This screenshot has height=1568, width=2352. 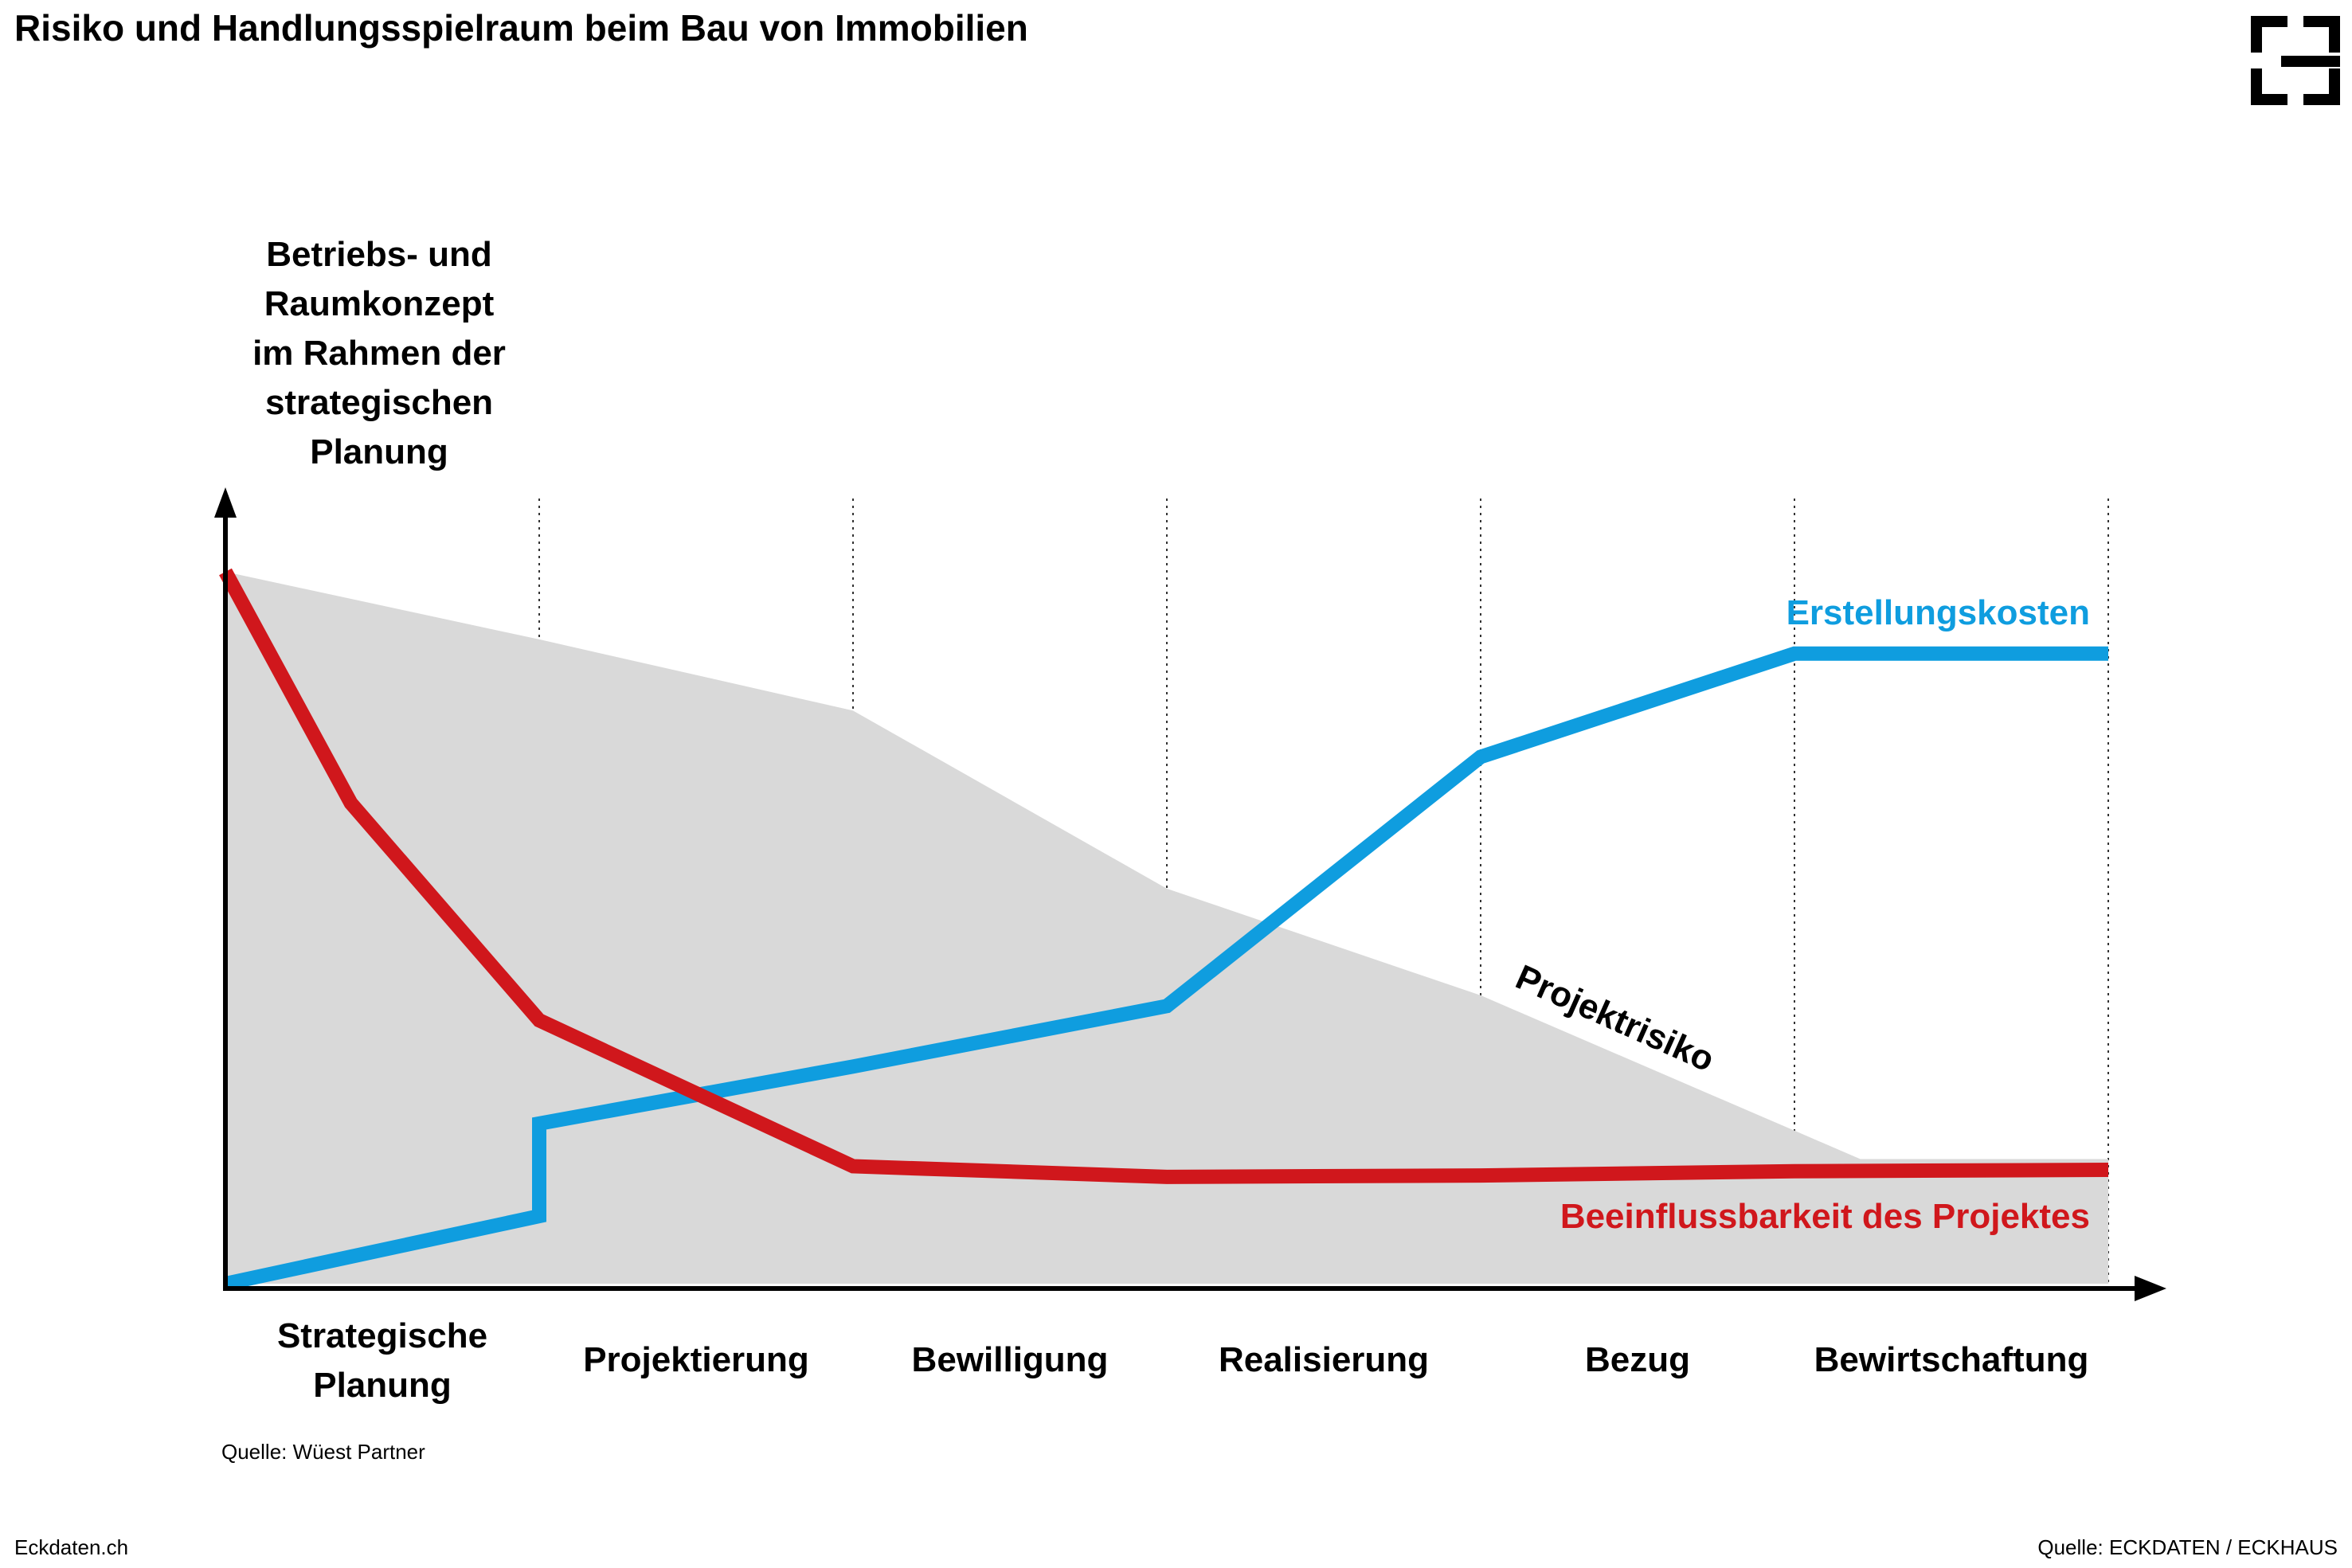 I want to click on series-label-erstellungskosten: Erstellungskosten, so click(x=1939, y=612).